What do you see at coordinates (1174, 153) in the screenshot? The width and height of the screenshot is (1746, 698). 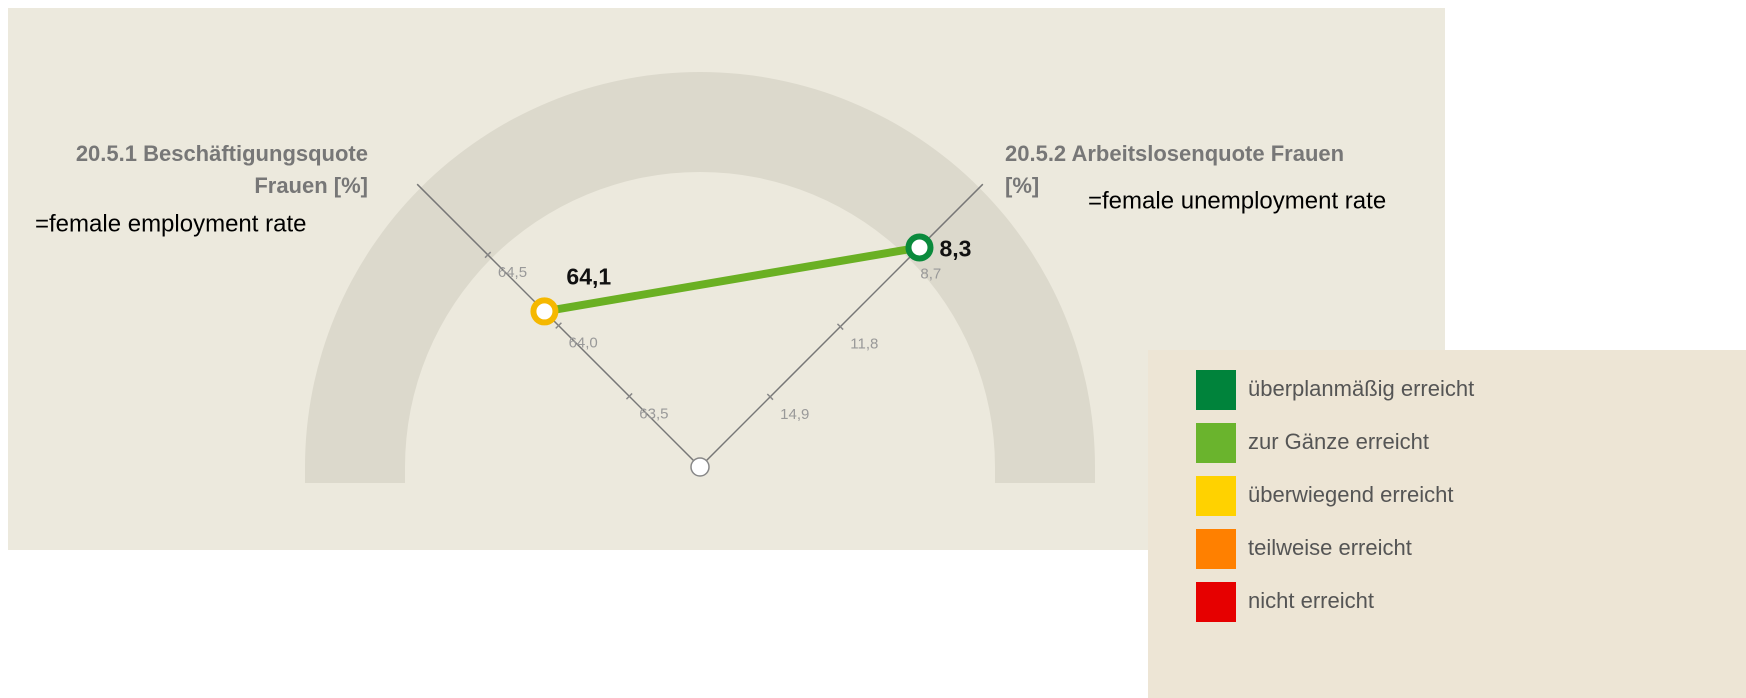 I see `axis-title: 20.5.2 Arbeitslosenquote Frauen` at bounding box center [1174, 153].